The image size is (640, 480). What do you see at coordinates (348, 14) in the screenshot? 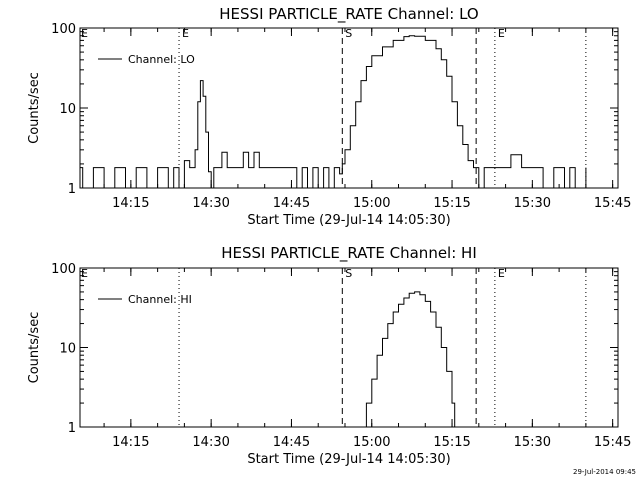
I see `chart-title: HESSI PARTICLE_RATE Channel: LO` at bounding box center [348, 14].